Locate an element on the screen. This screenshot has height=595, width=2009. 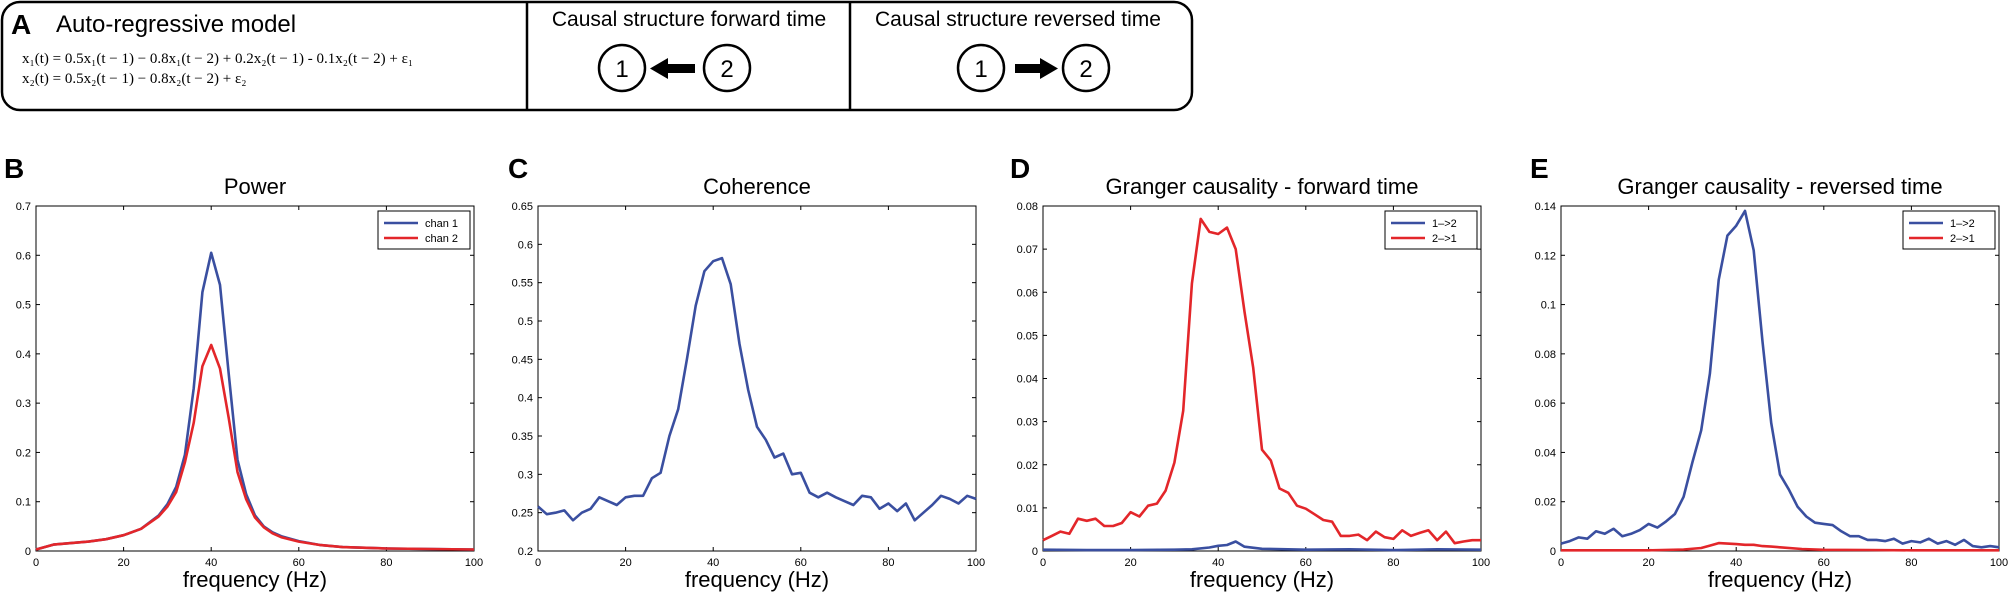
legend-label: chan 2 is located at coordinates (441, 239).